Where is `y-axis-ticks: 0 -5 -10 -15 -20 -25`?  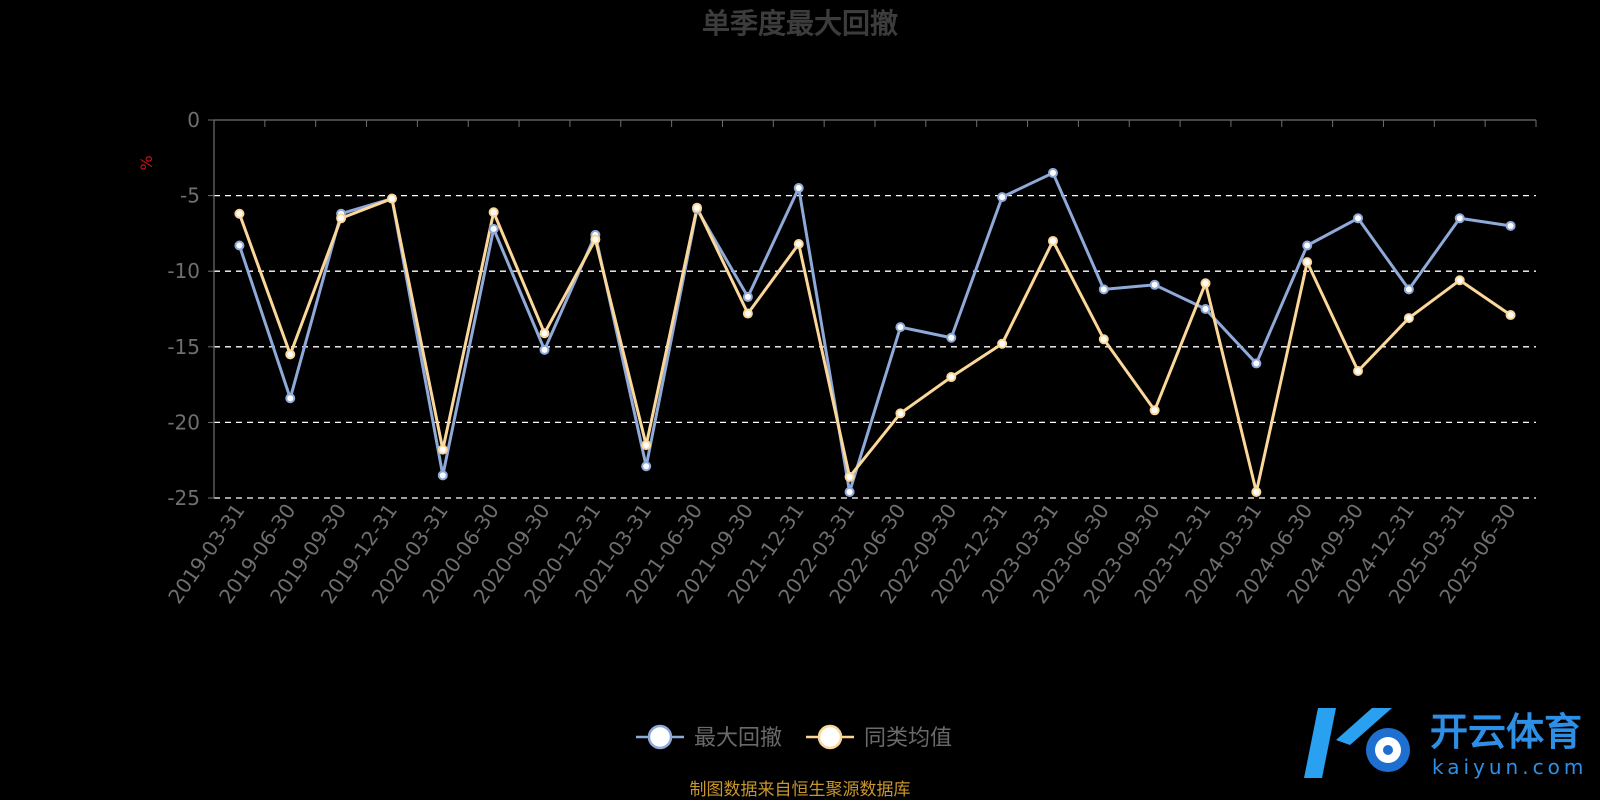
y-axis-ticks: 0 -5 -10 -15 -20 -25 is located at coordinates (190, 309).